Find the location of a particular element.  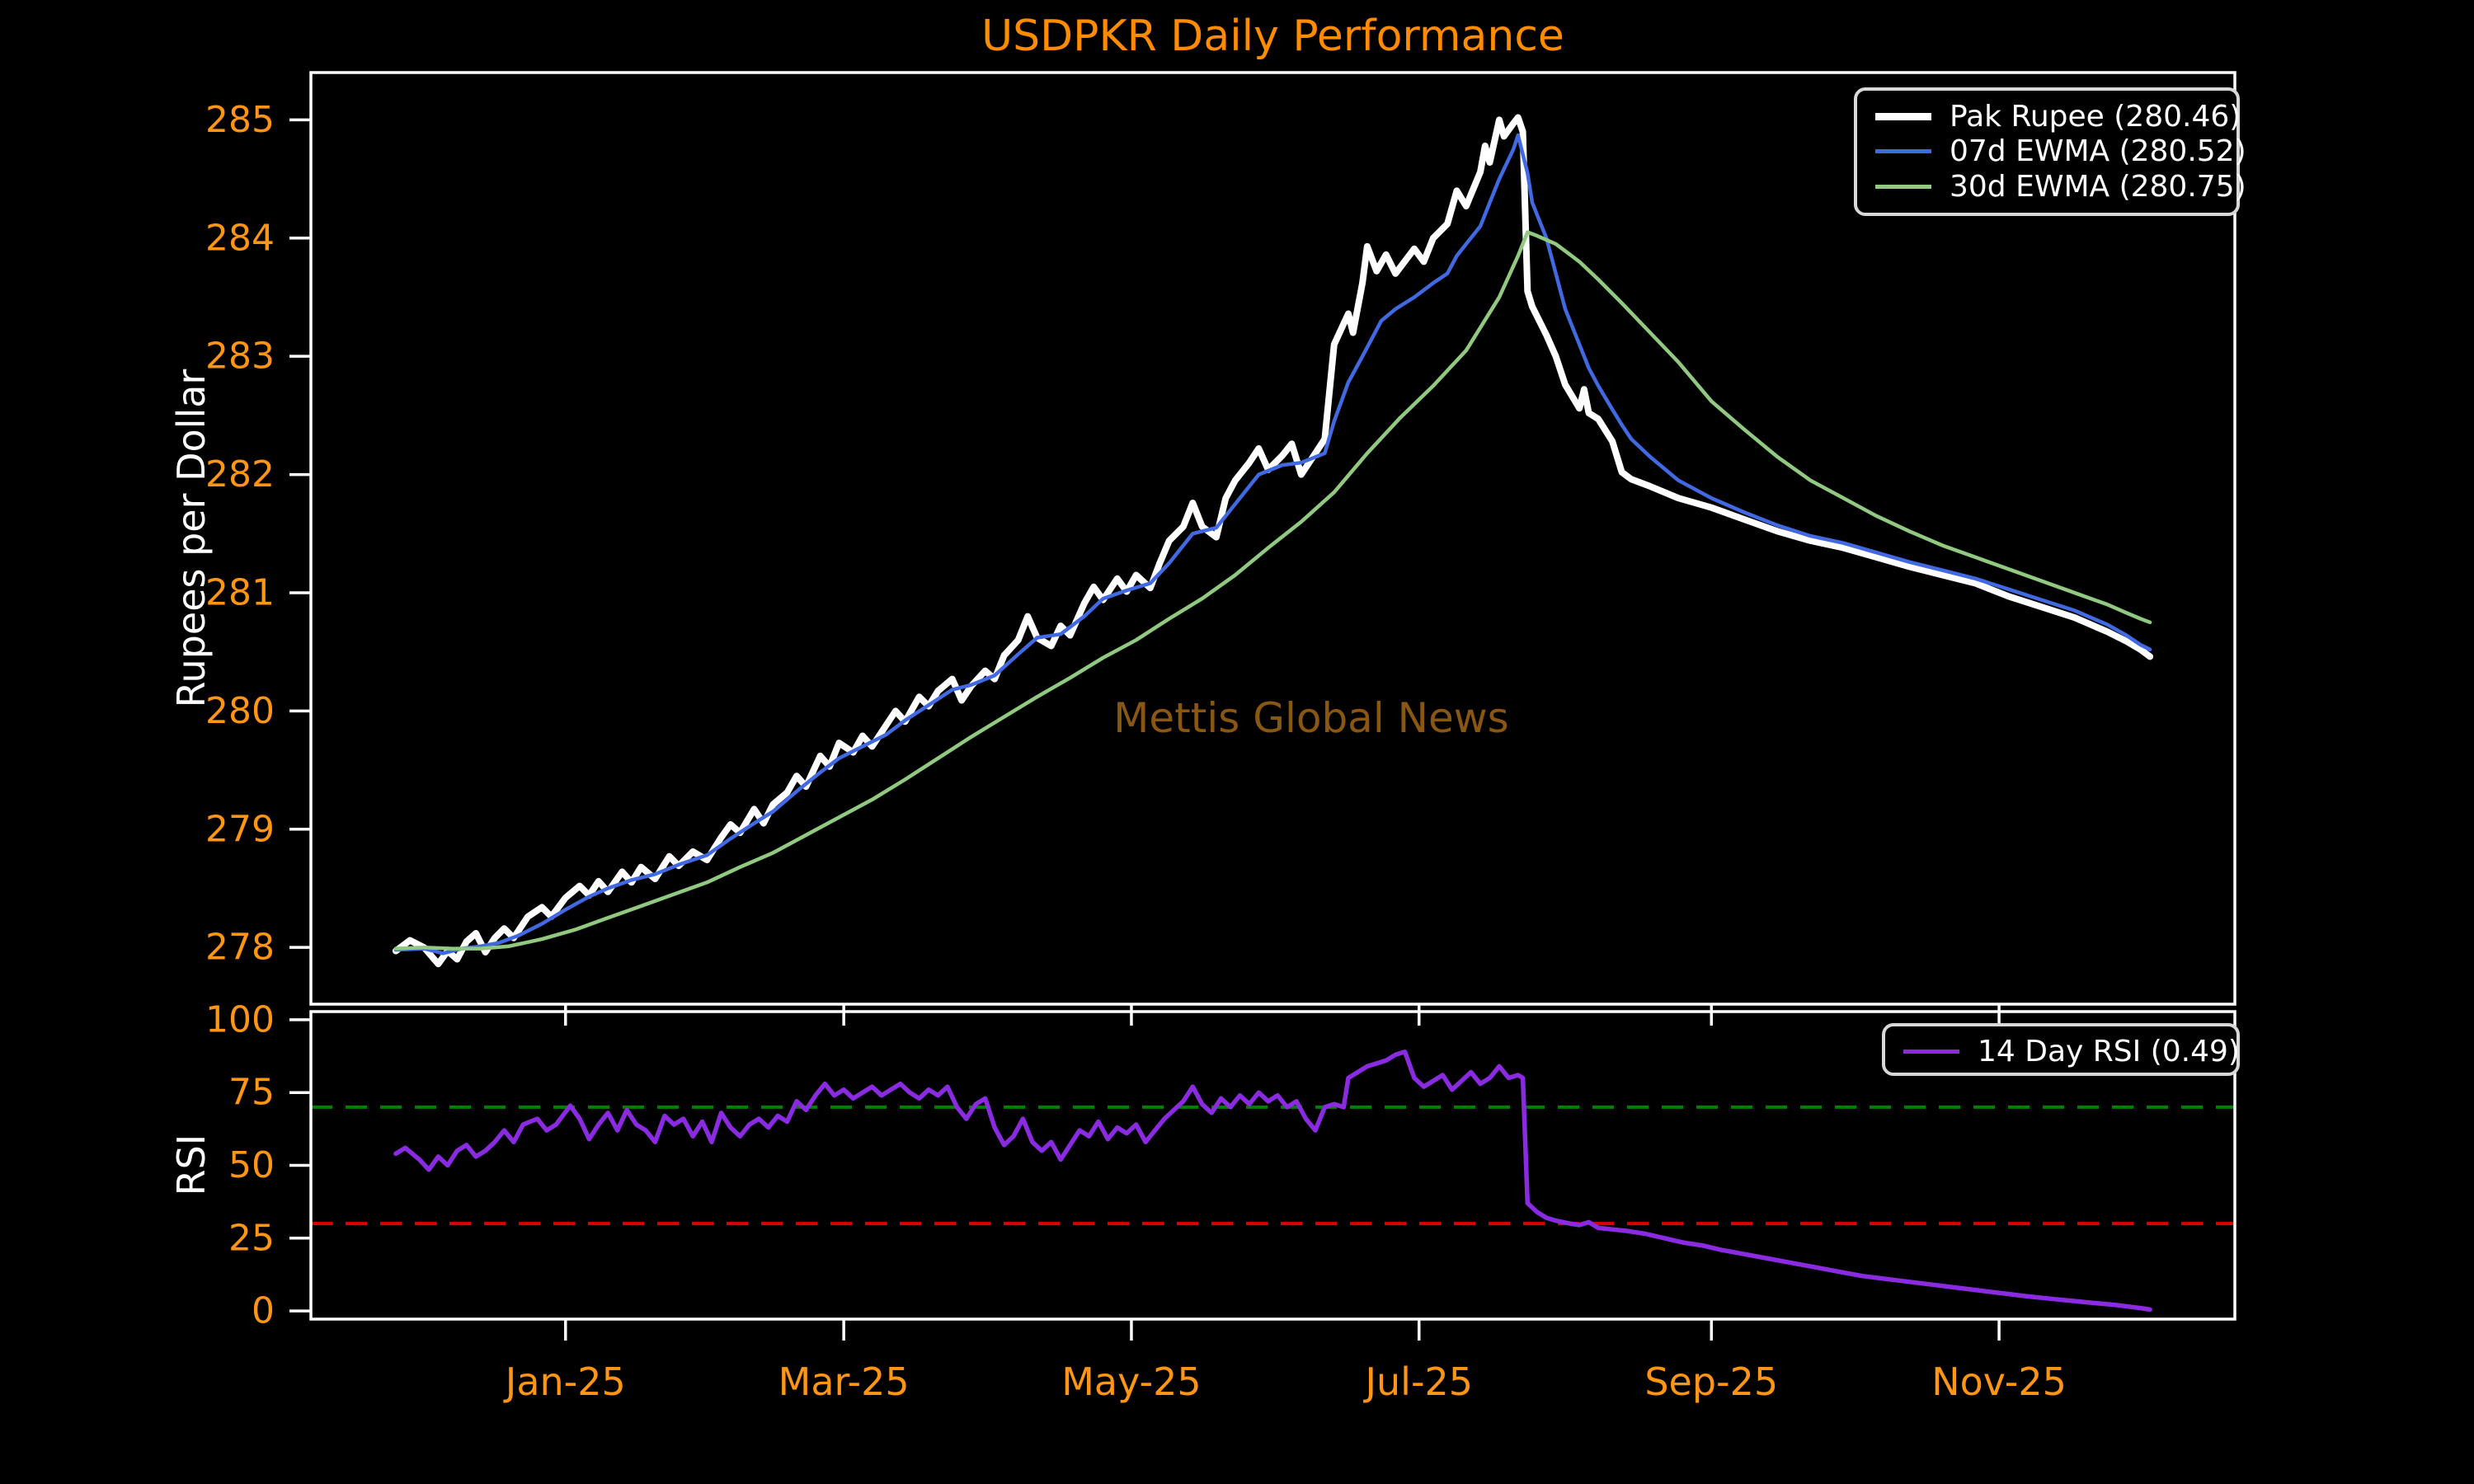

y-tick-label: 281 is located at coordinates (240, 592).